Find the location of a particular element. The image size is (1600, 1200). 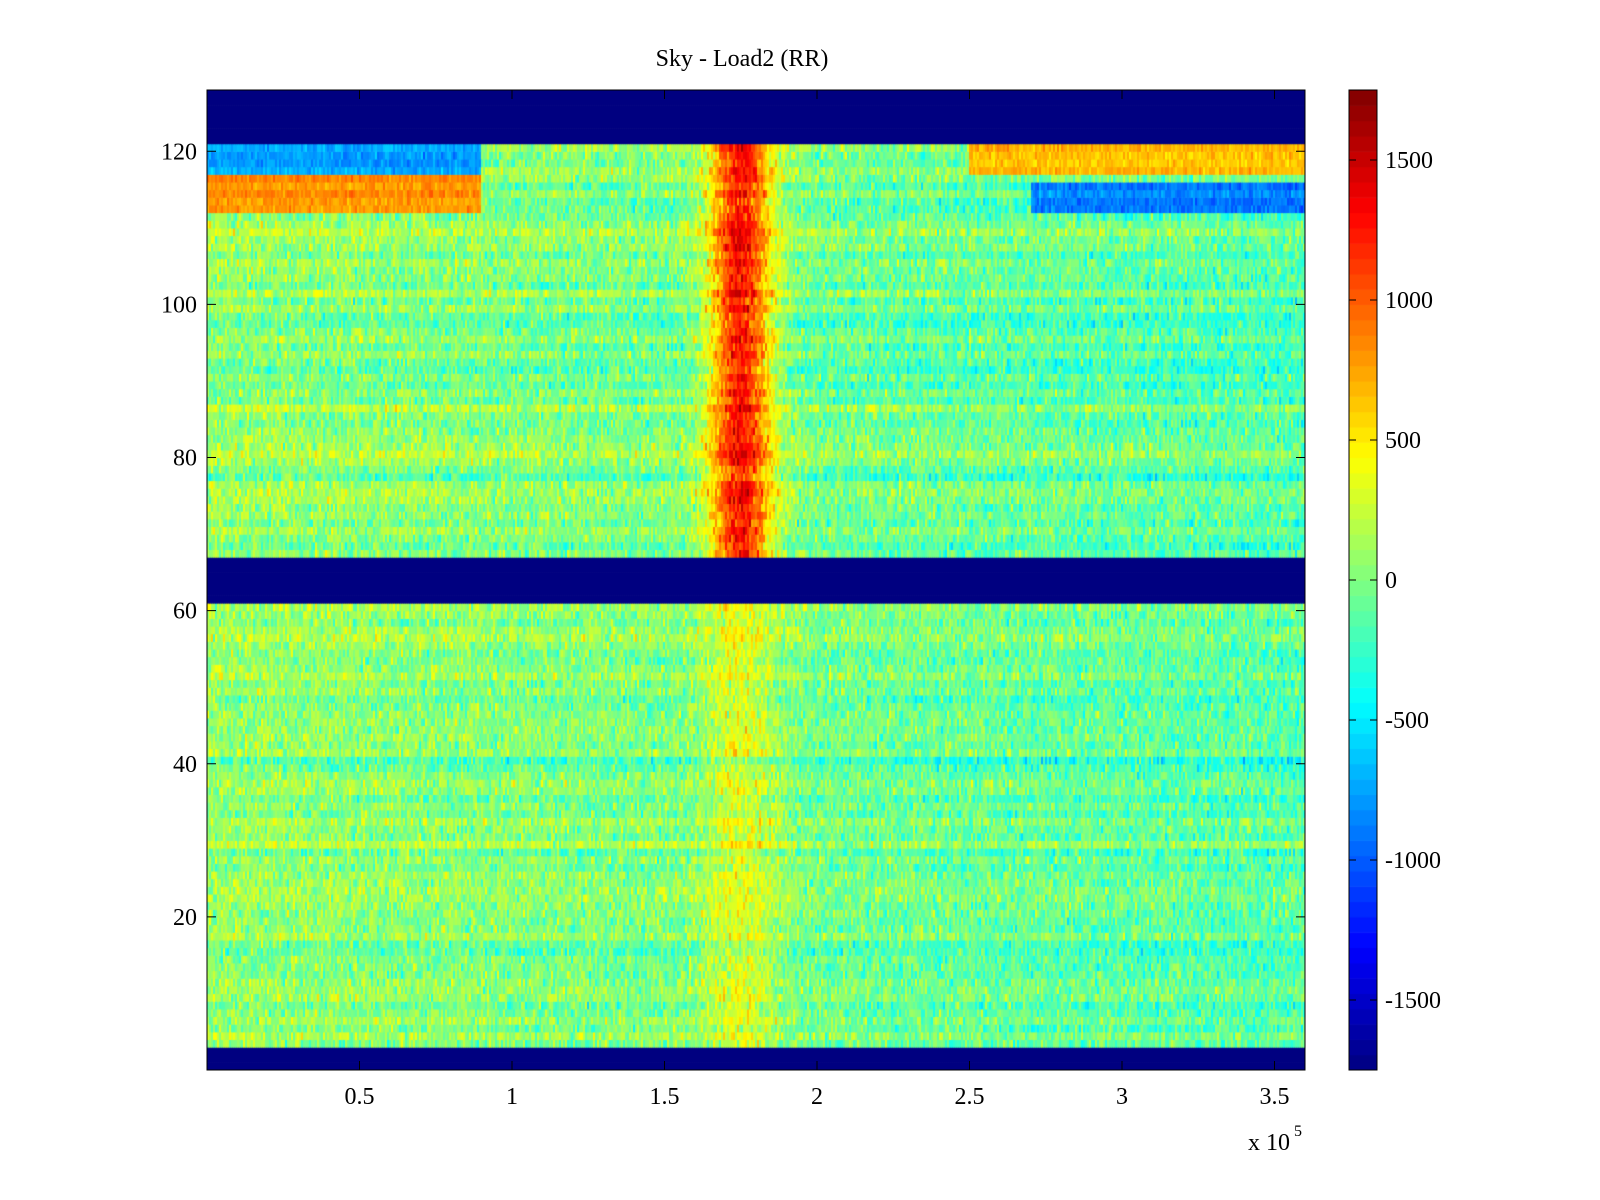

x-tick-label: 2 is located at coordinates (817, 1097).